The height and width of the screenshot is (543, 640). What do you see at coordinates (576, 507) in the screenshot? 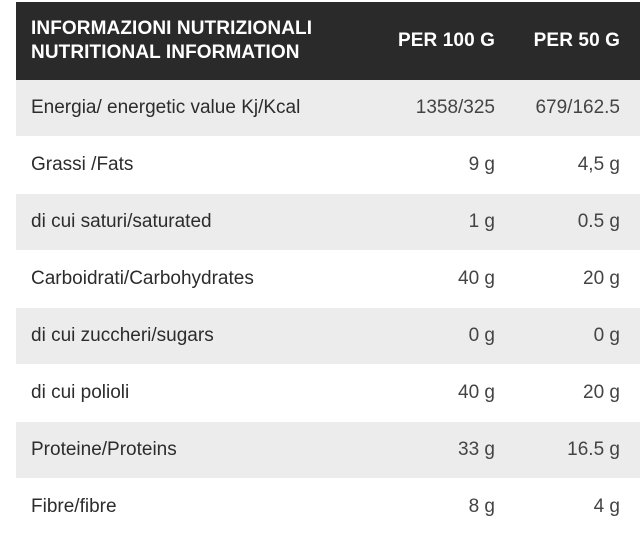
I see `row-value-per-50g: 4 g` at bounding box center [576, 507].